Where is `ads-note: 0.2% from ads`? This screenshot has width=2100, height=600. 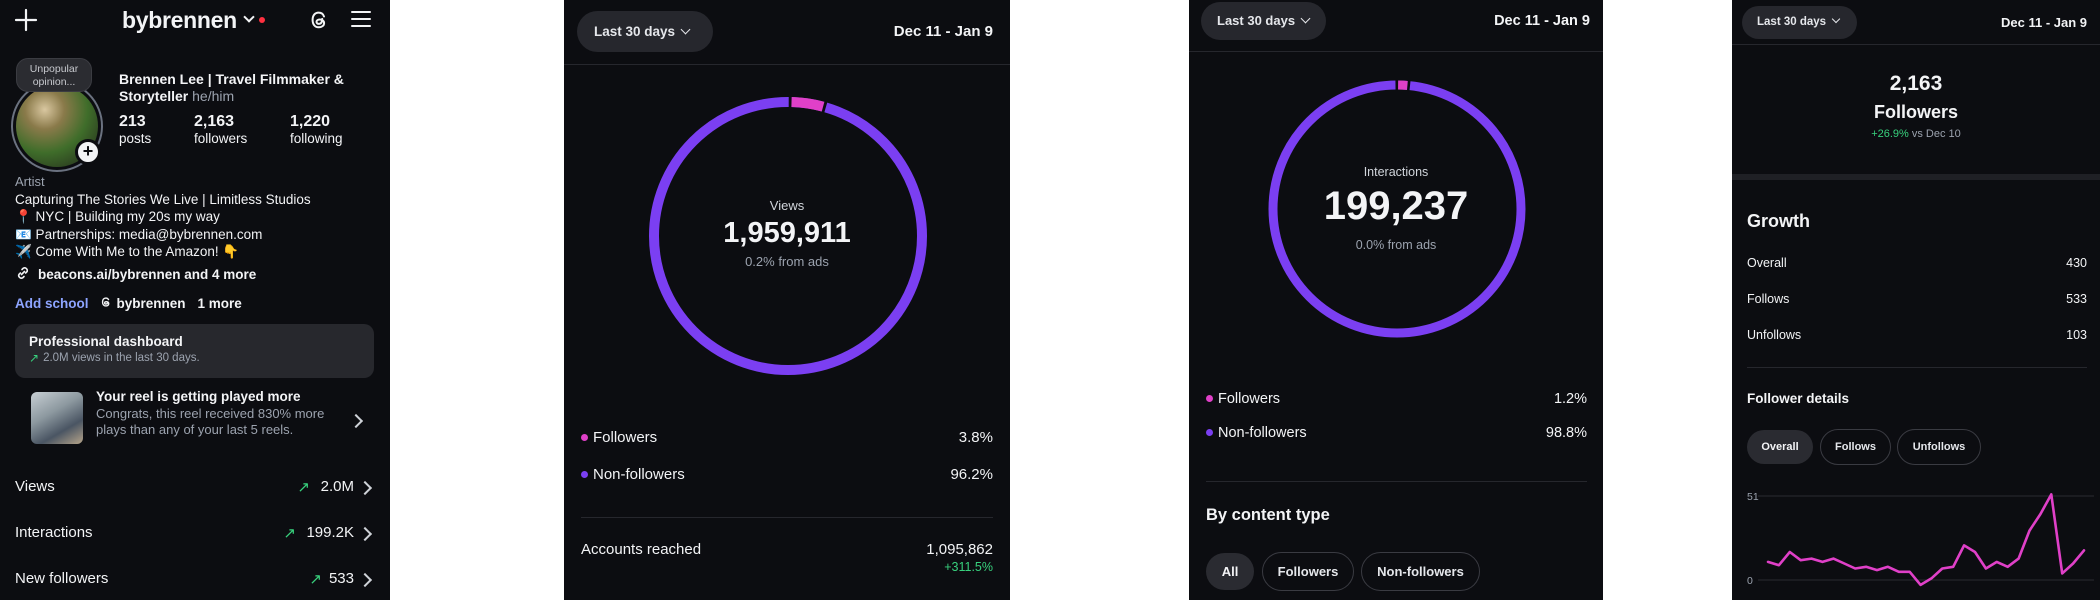 ads-note: 0.2% from ads is located at coordinates (787, 261).